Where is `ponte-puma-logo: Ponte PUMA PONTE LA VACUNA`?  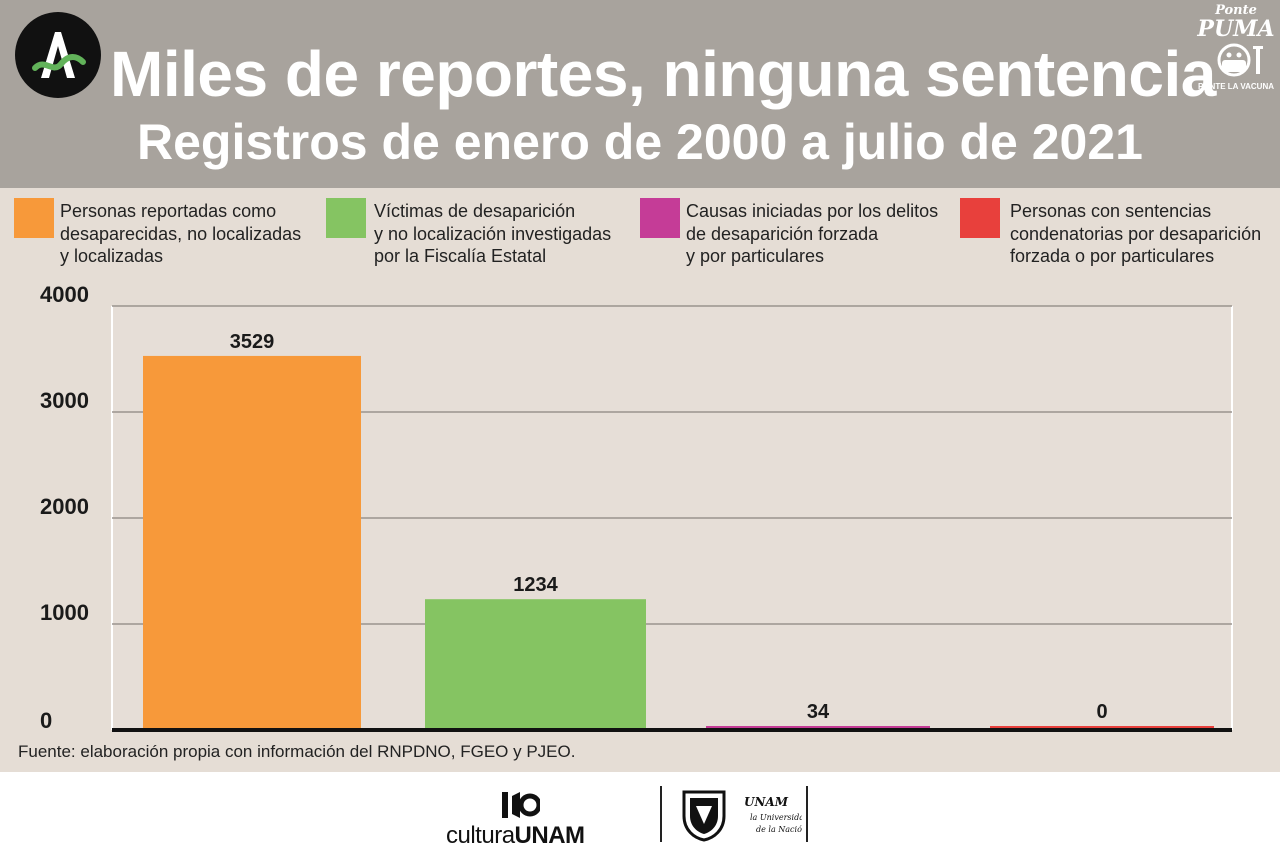 ponte-puma-logo: Ponte PUMA PONTE LA VACUNA is located at coordinates (1236, 52).